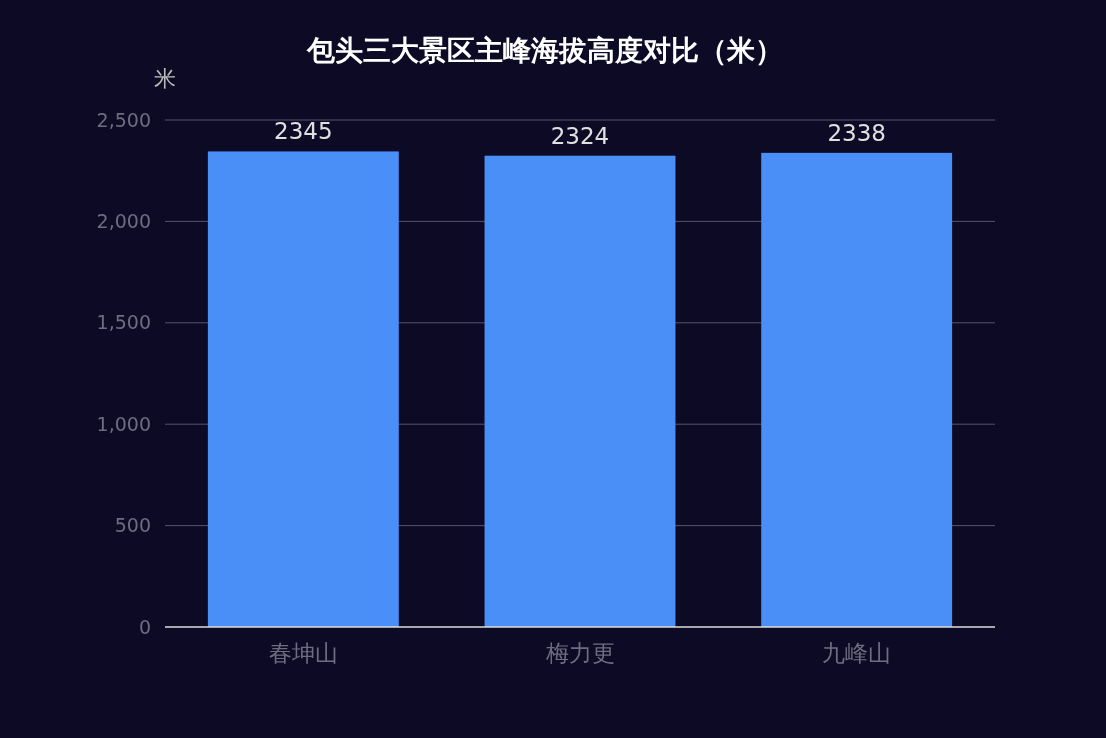 The width and height of the screenshot is (1106, 738). Describe the element at coordinates (857, 653) in the screenshot. I see `x-tick-label: 九峰山` at that location.